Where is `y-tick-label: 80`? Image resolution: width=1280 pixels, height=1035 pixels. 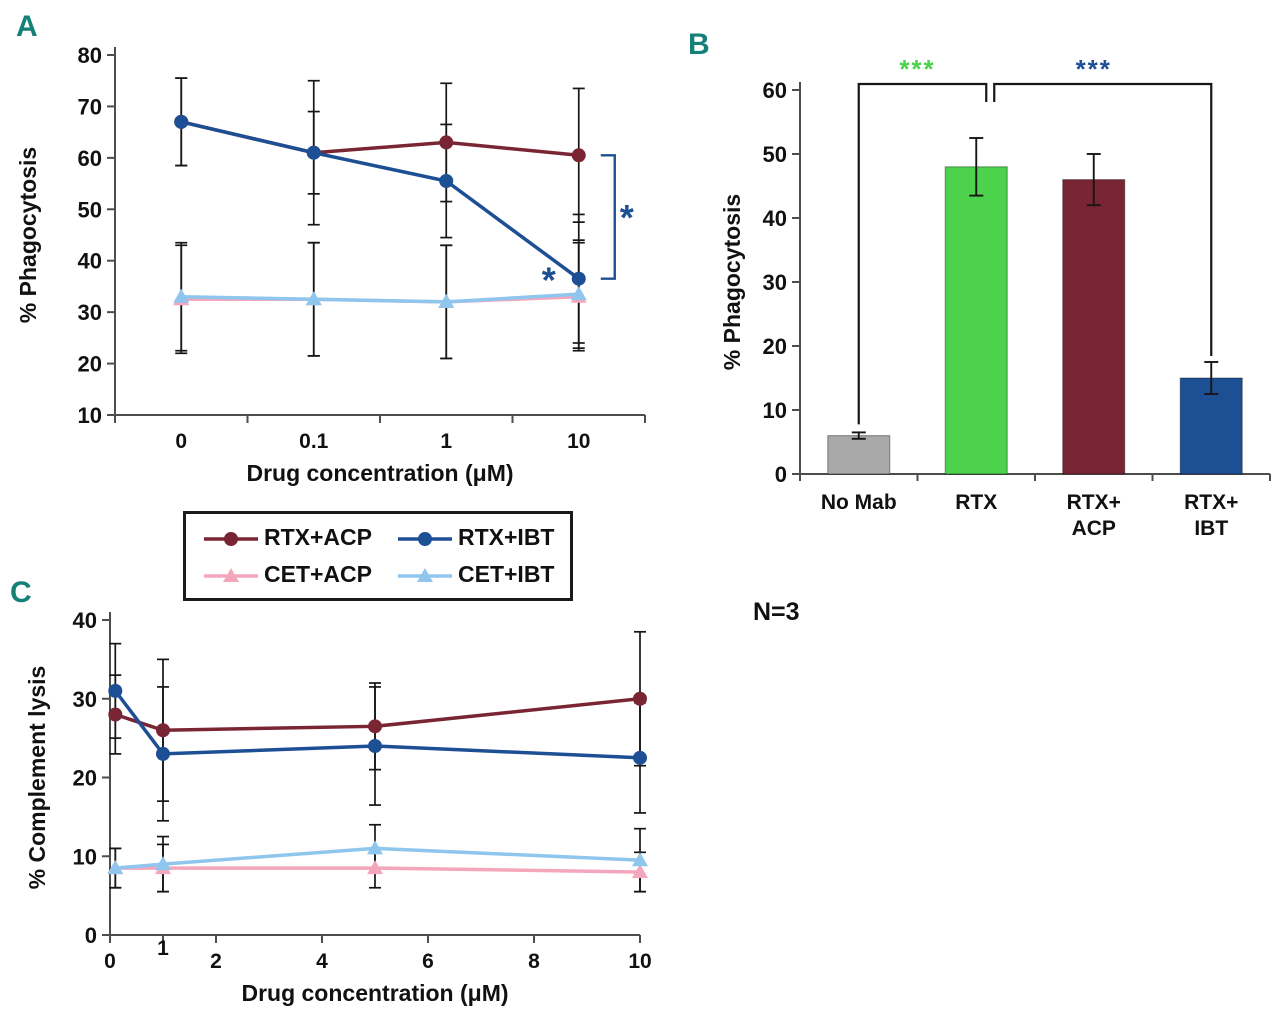 y-tick-label: 80 is located at coordinates (90, 55).